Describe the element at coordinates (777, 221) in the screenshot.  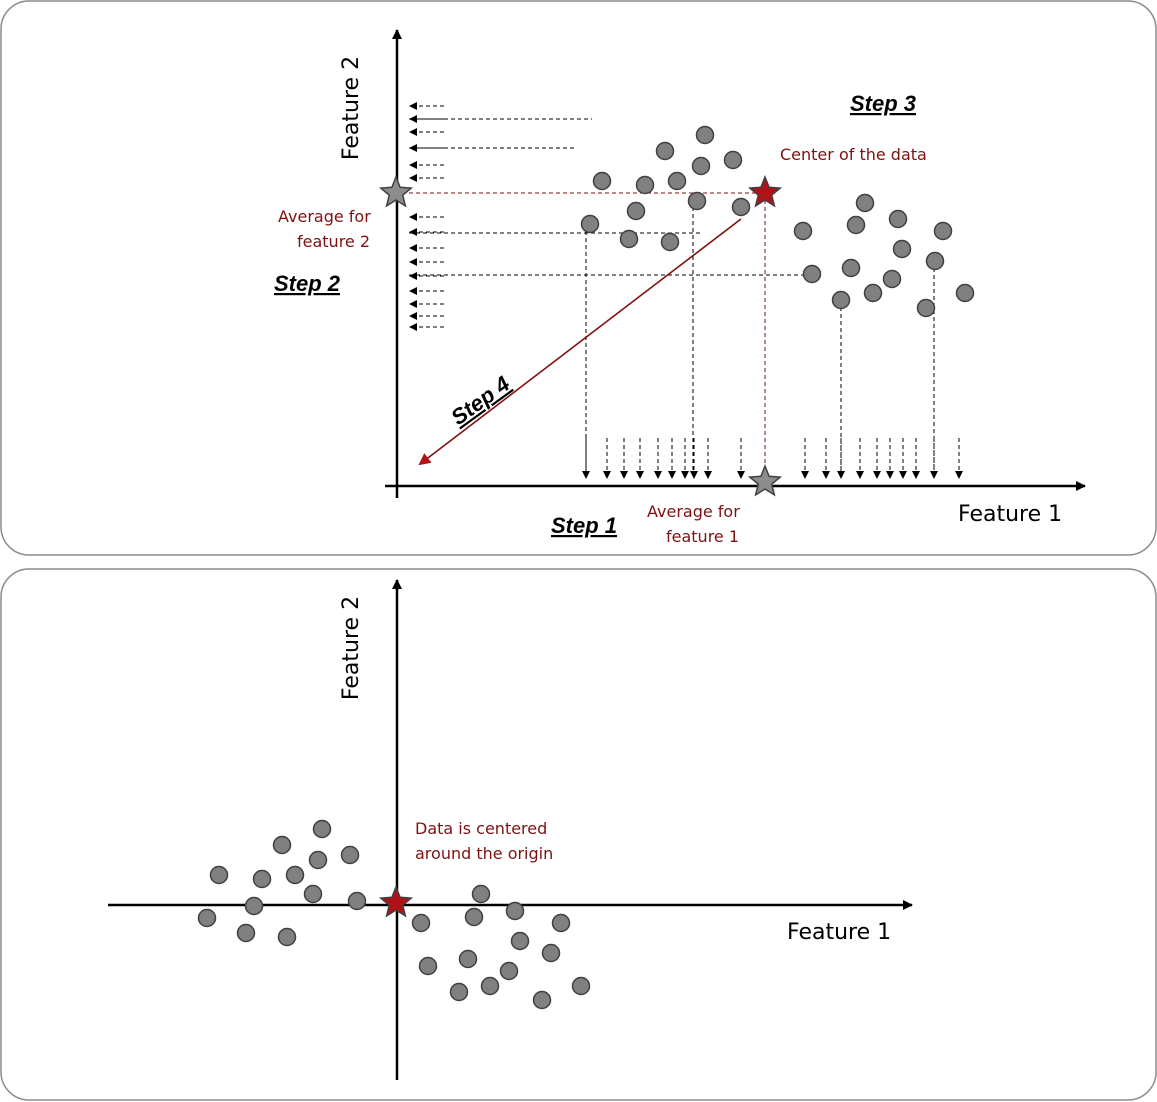
I see `top-data-points` at that location.